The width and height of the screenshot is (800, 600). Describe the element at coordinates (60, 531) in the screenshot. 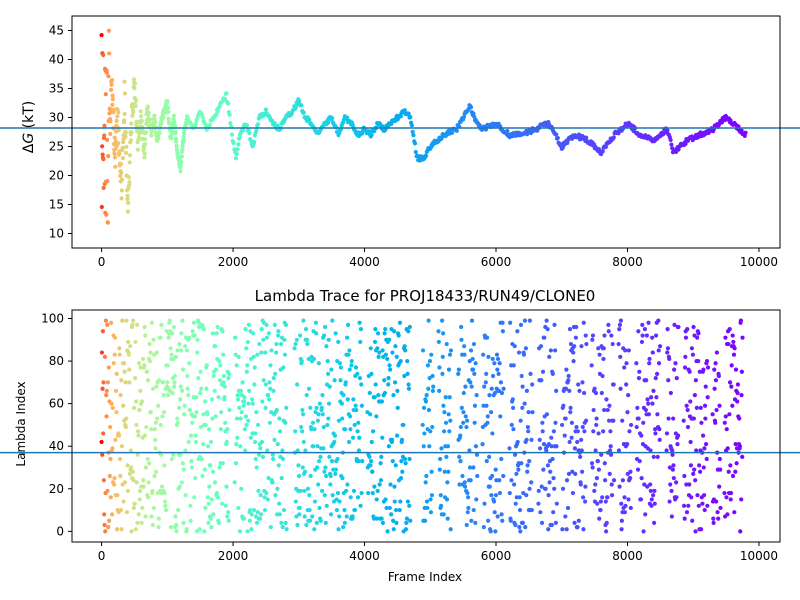

I see `y-tick-label: 0` at that location.